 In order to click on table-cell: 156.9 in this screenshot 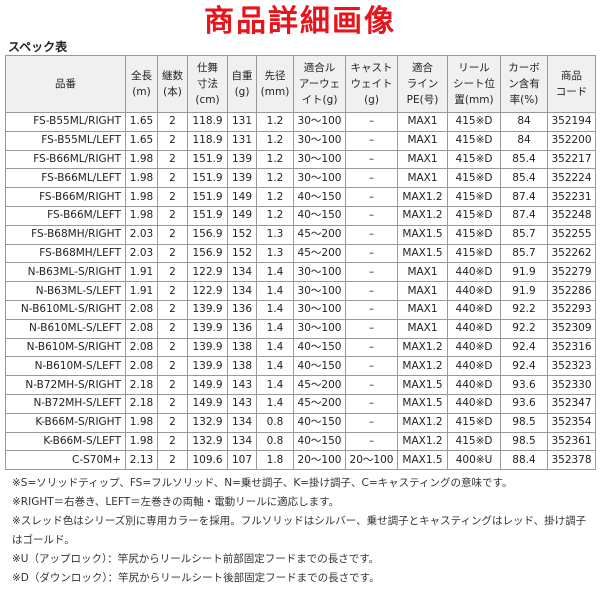, I will do `click(207, 253)`.